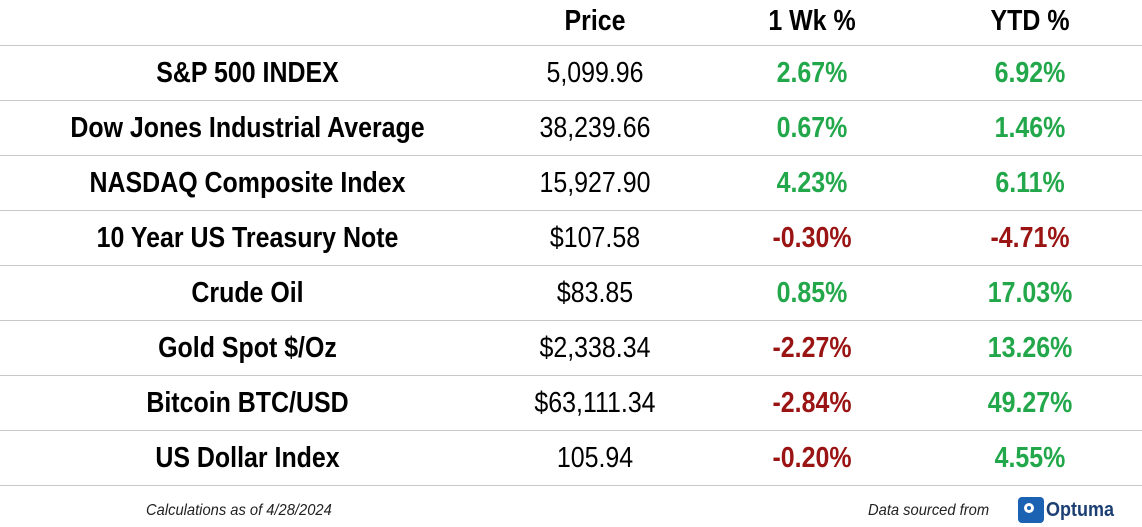 The image size is (1142, 527). I want to click on row-ytd-change: 49.27%, so click(1030, 402).